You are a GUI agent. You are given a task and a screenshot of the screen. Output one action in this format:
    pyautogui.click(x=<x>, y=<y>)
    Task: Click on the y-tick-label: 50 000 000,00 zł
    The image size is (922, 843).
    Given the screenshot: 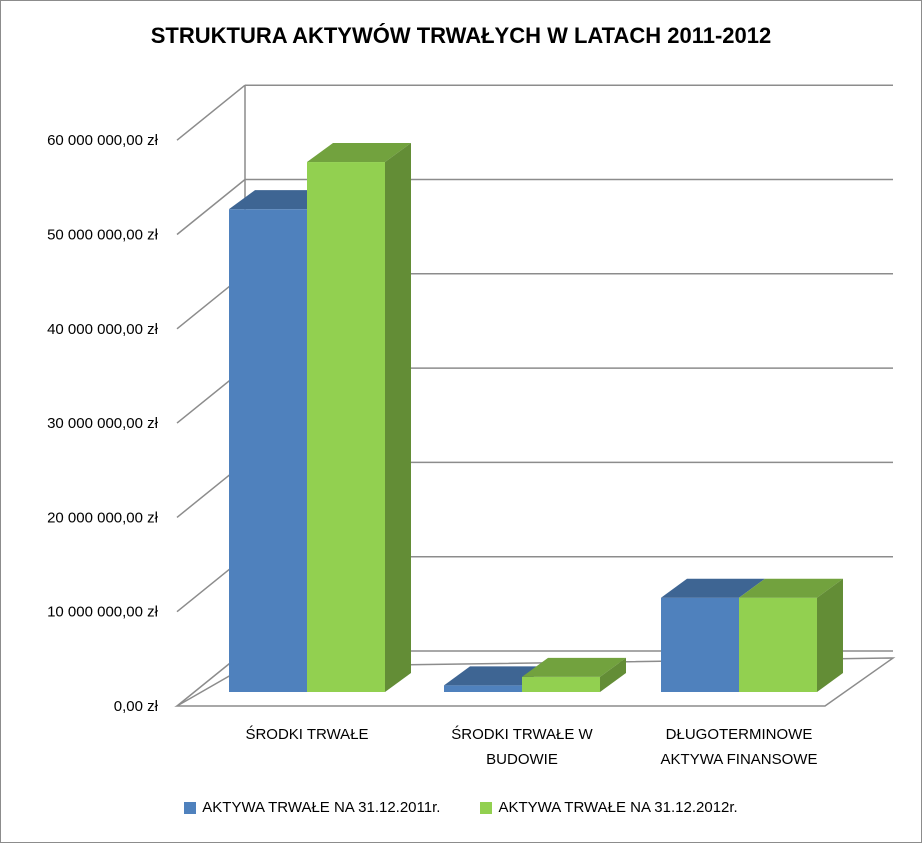 What is the action you would take?
    pyautogui.click(x=103, y=235)
    